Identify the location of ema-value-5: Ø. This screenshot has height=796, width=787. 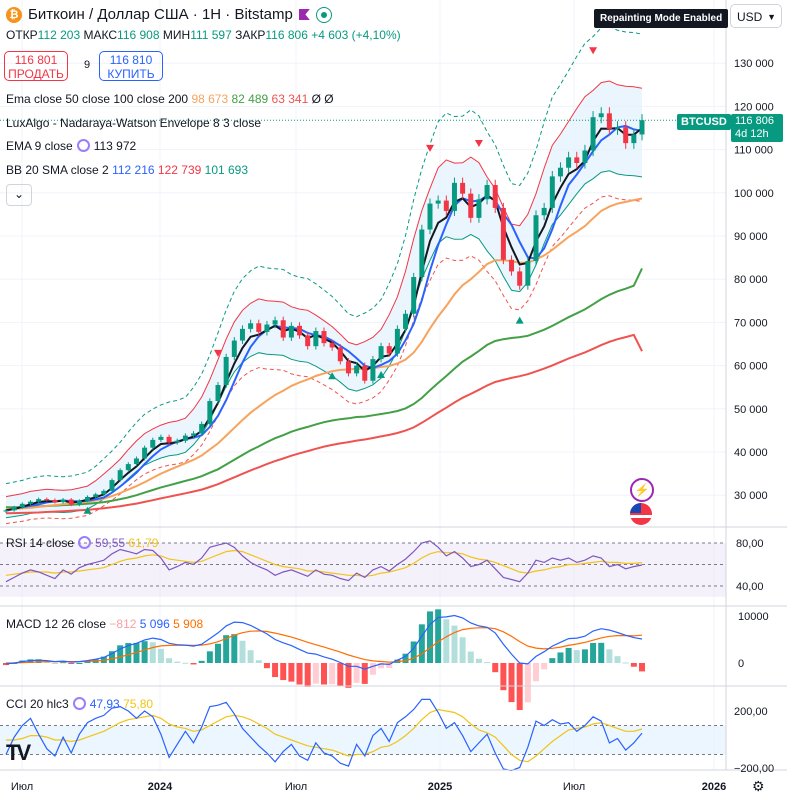
(329, 99).